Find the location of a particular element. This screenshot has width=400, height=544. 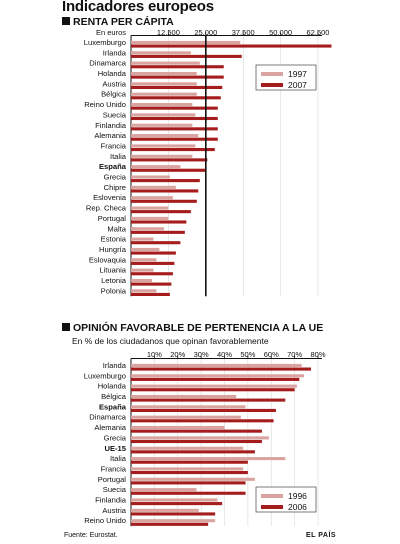

tick-label: 70% is located at coordinates (294, 354).